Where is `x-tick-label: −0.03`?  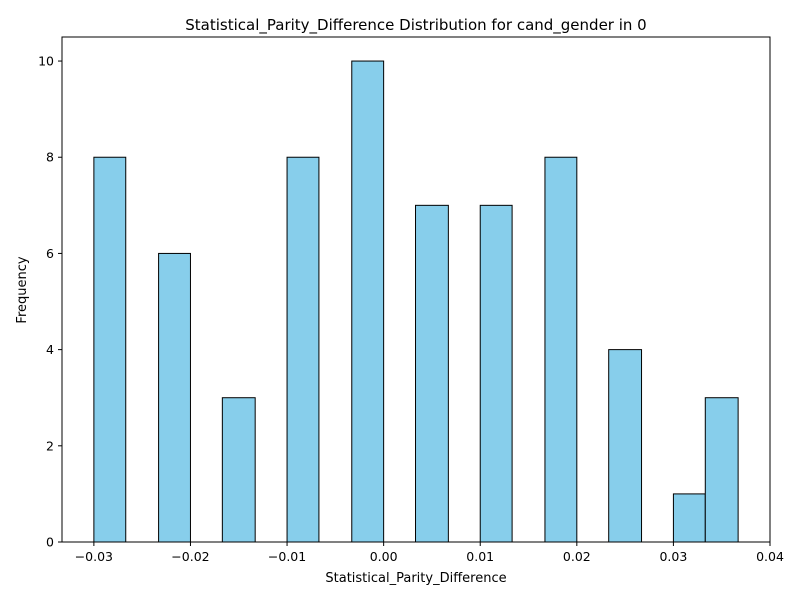 x-tick-label: −0.03 is located at coordinates (94, 556).